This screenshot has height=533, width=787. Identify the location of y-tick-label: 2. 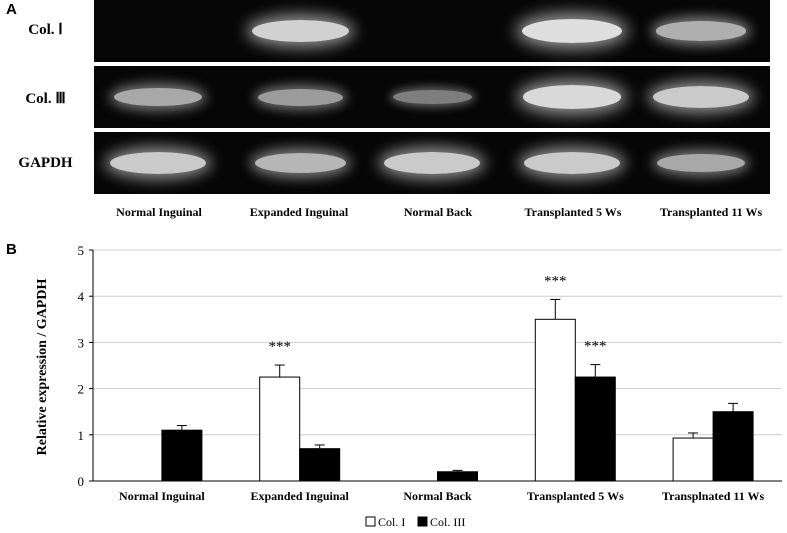
(81, 389).